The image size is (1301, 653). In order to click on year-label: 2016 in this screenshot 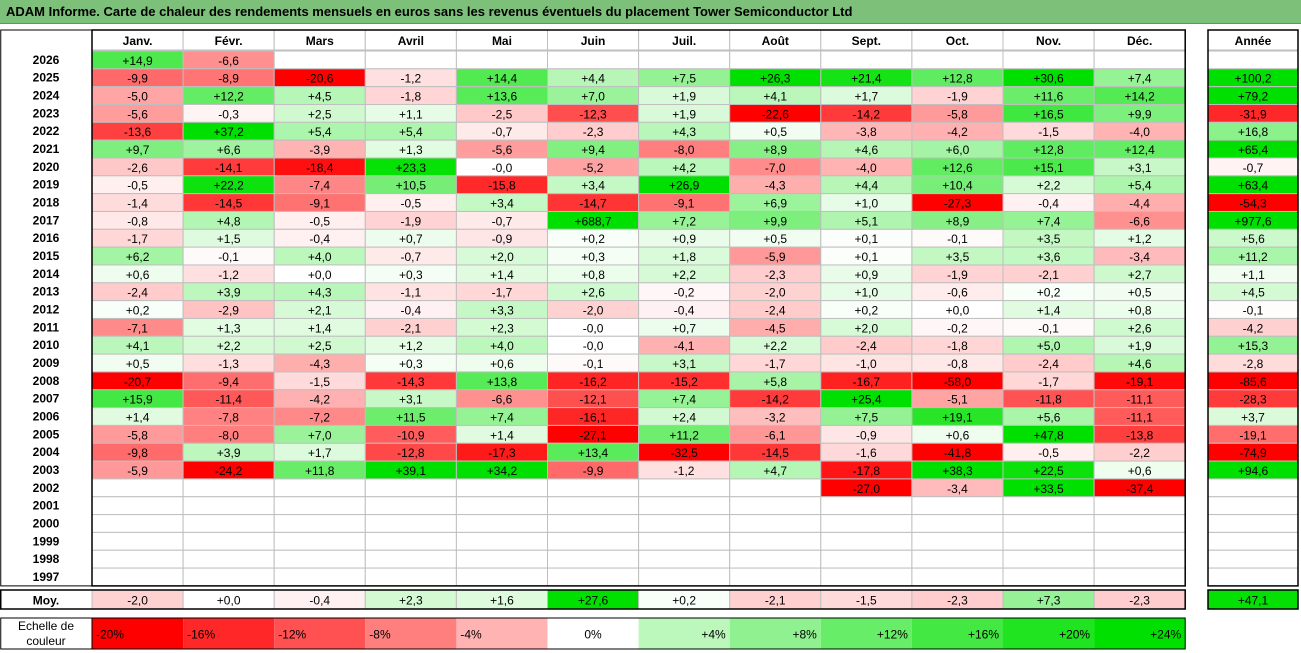, I will do `click(46, 238)`.